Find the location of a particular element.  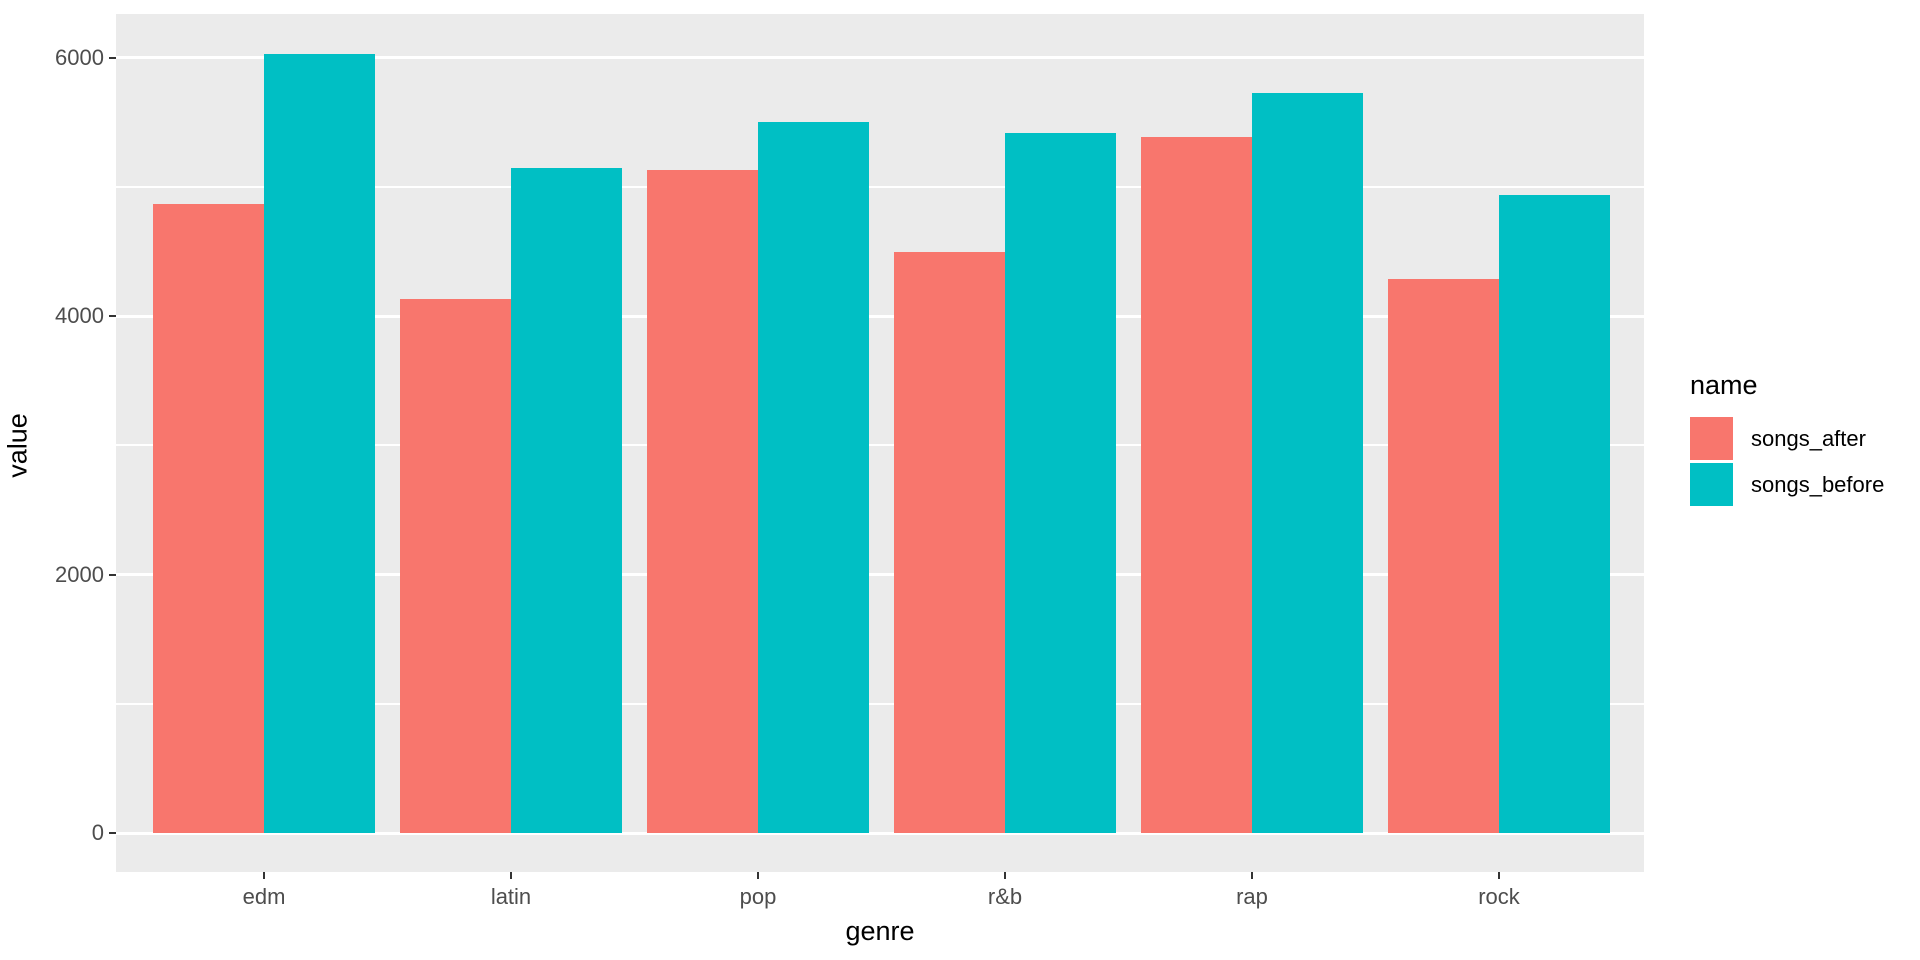

legend: name songs_after songs_before is located at coordinates (1787, 439).